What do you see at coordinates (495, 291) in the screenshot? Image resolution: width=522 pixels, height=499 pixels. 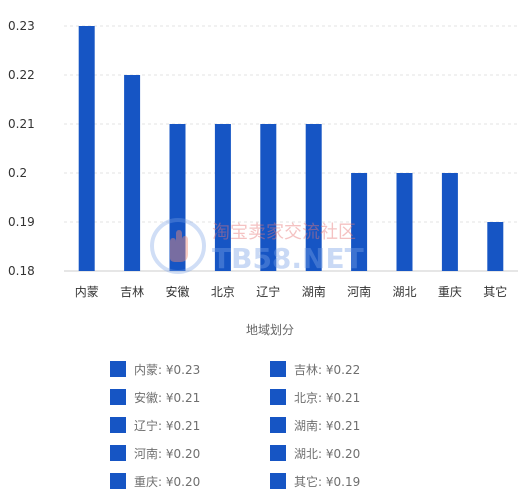 I see `x-tick-label: 其它` at bounding box center [495, 291].